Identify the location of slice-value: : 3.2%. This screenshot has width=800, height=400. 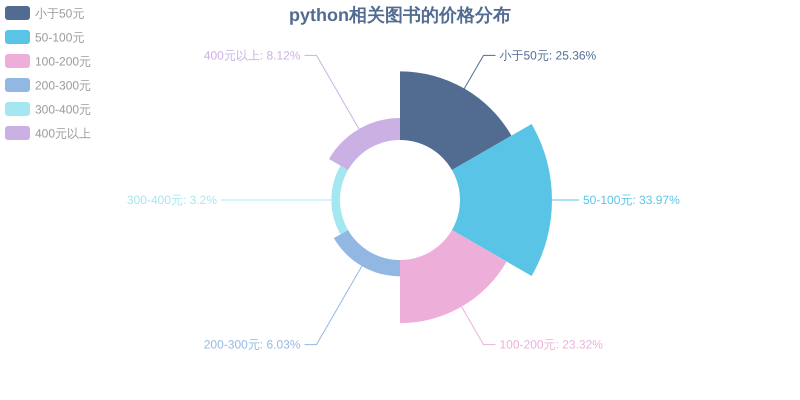
(199, 200).